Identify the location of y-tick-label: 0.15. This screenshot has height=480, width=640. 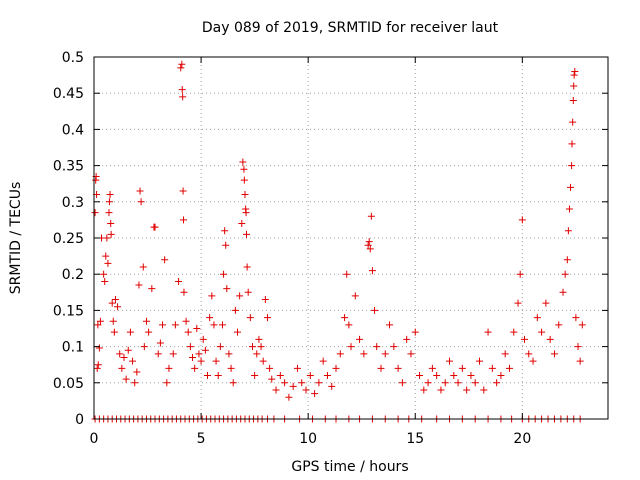
(68, 311).